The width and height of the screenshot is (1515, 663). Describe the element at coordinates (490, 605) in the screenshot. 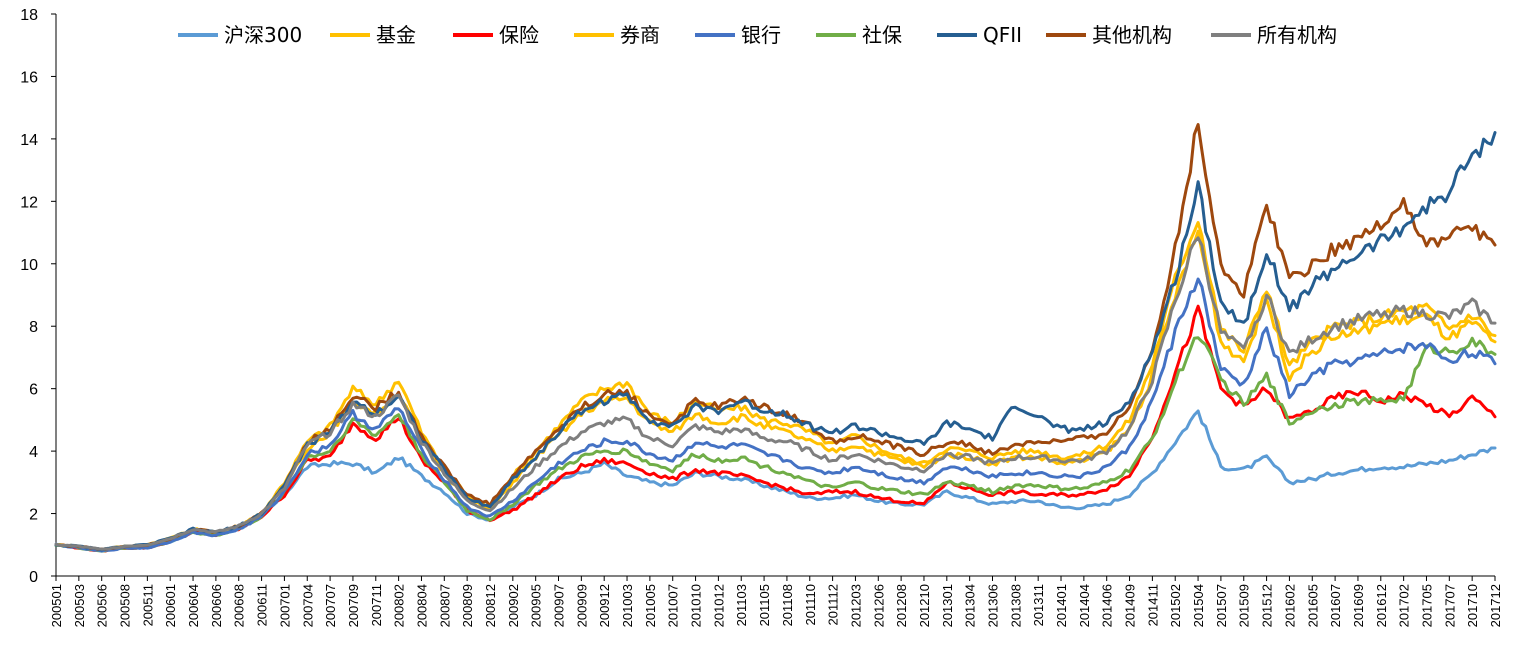

I see `x-tick-label: 200812` at that location.